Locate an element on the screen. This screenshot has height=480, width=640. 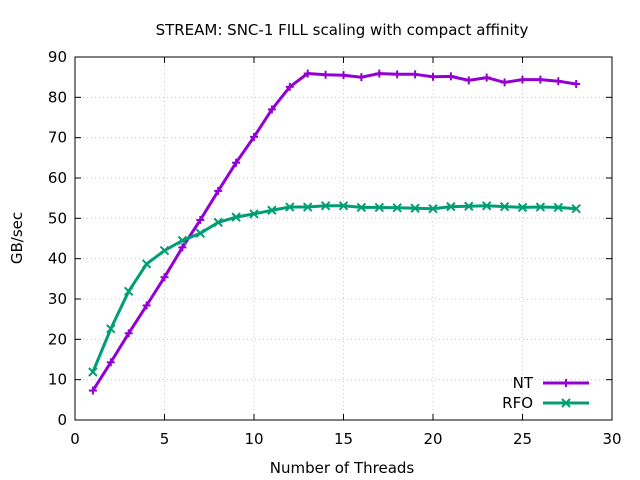
y-tick-label: 50 is located at coordinates (57, 218).